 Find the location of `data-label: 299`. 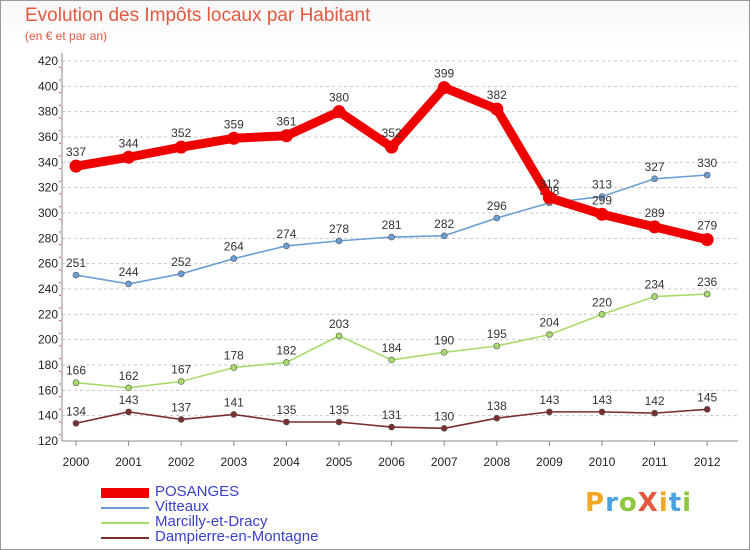

data-label: 299 is located at coordinates (602, 200).